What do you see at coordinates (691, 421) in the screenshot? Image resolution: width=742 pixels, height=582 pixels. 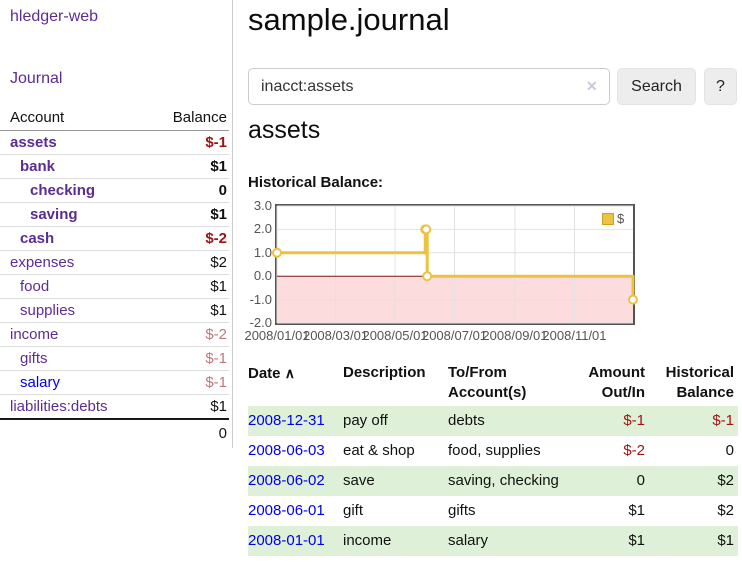 I see `transaction-balance: $-1` at bounding box center [691, 421].